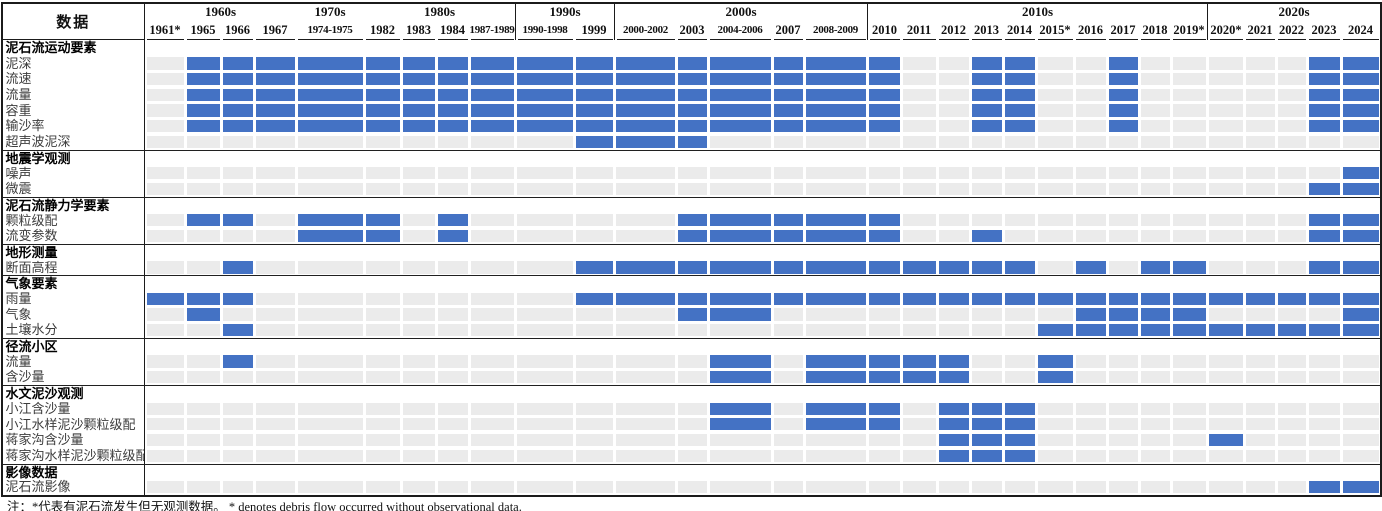 This screenshot has width=1382, height=511. What do you see at coordinates (762, 393) in the screenshot?
I see `section-header-spacer` at bounding box center [762, 393].